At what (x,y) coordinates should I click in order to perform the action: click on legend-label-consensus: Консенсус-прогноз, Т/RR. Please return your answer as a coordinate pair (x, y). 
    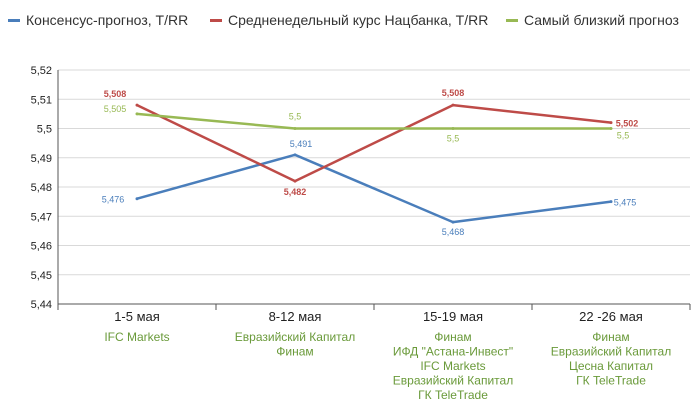
    Looking at the image, I should click on (107, 20).